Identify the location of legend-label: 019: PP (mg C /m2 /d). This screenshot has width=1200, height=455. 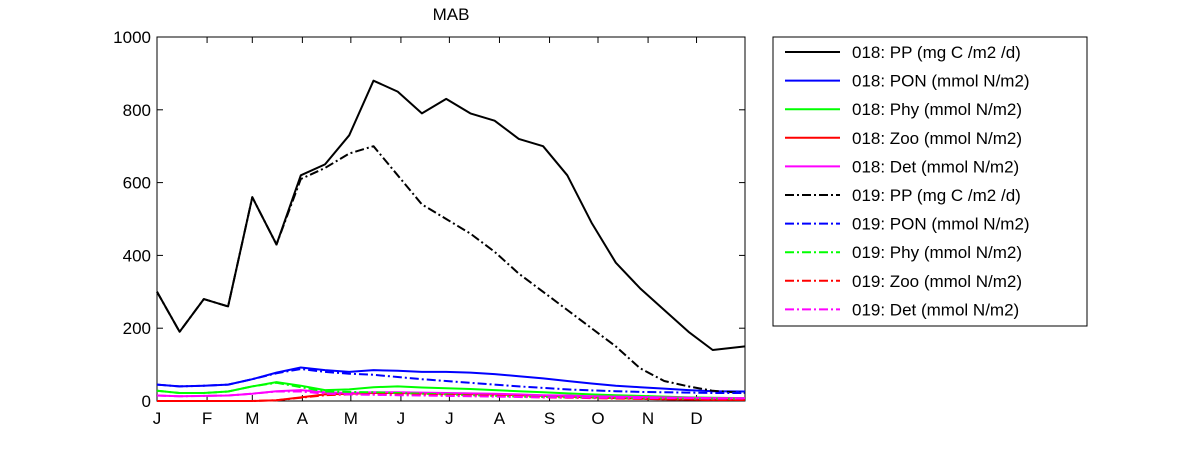
(936, 195).